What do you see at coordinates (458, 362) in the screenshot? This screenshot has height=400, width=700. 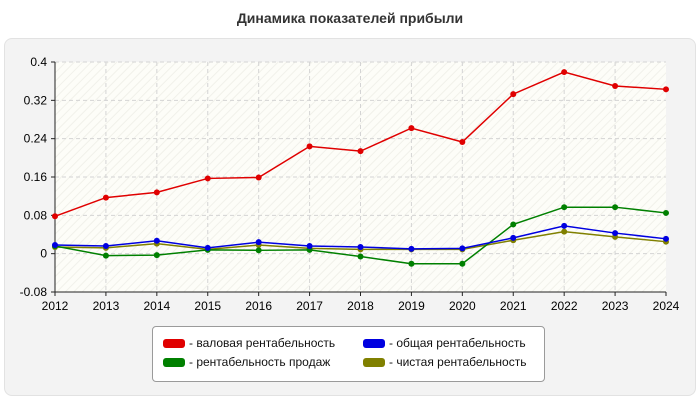 I see `legend-label: - чистая рентабельность` at bounding box center [458, 362].